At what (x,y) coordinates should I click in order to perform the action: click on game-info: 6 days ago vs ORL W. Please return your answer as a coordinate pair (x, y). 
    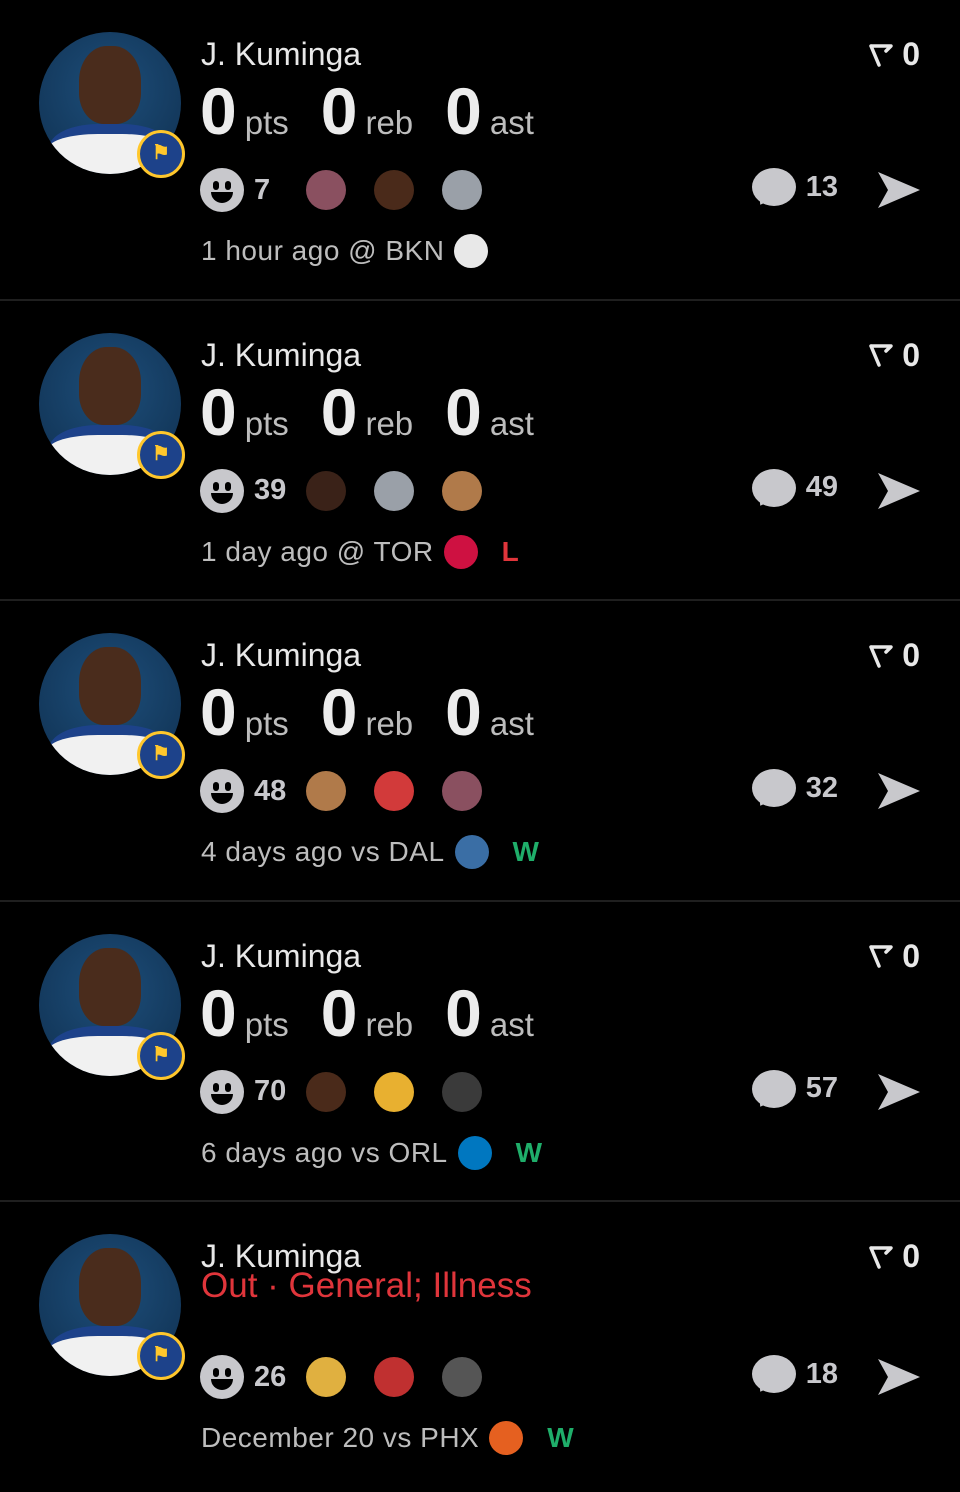
    Looking at the image, I should click on (372, 1152).